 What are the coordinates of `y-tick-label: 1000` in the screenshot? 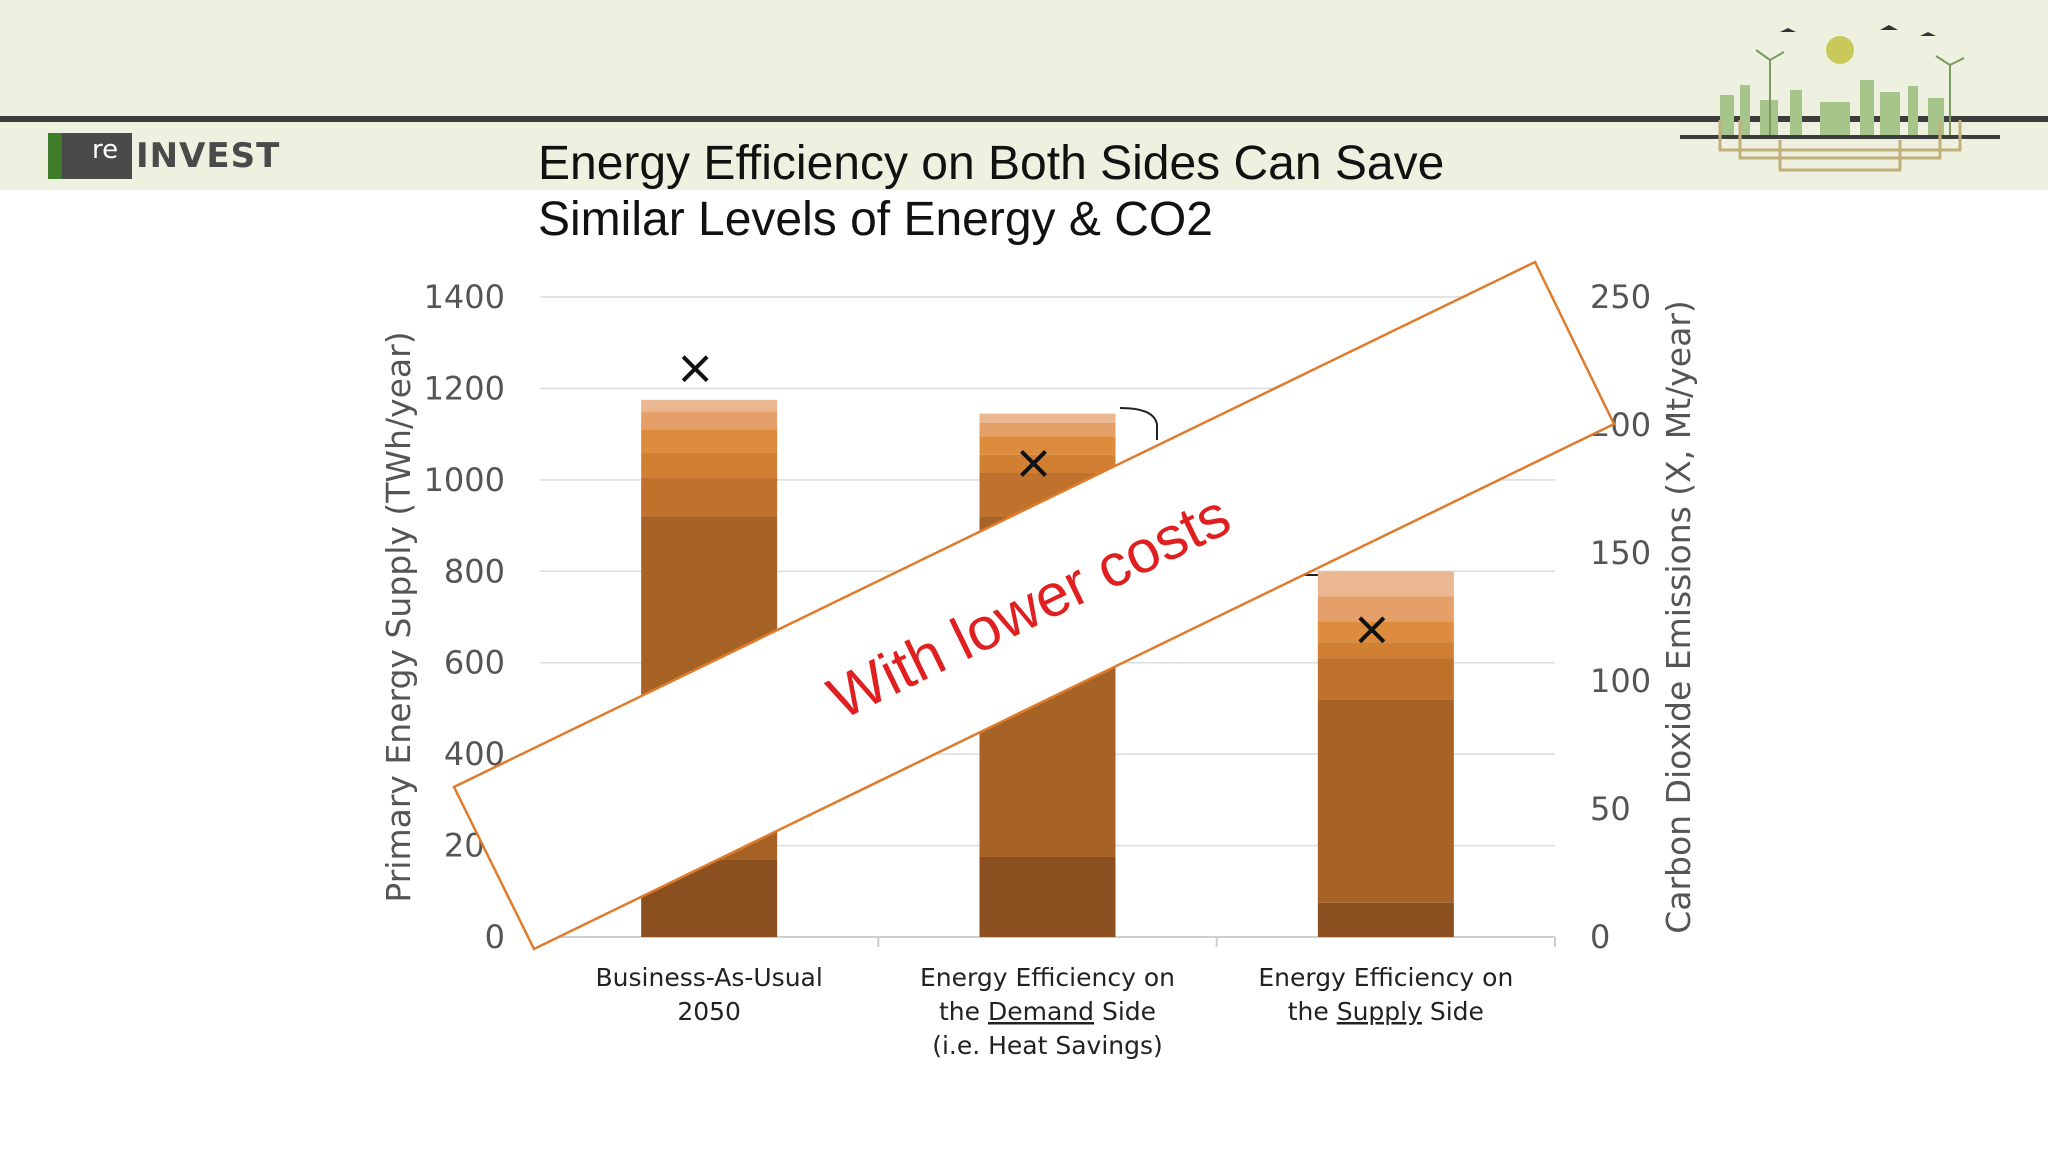 It's located at (464, 480).